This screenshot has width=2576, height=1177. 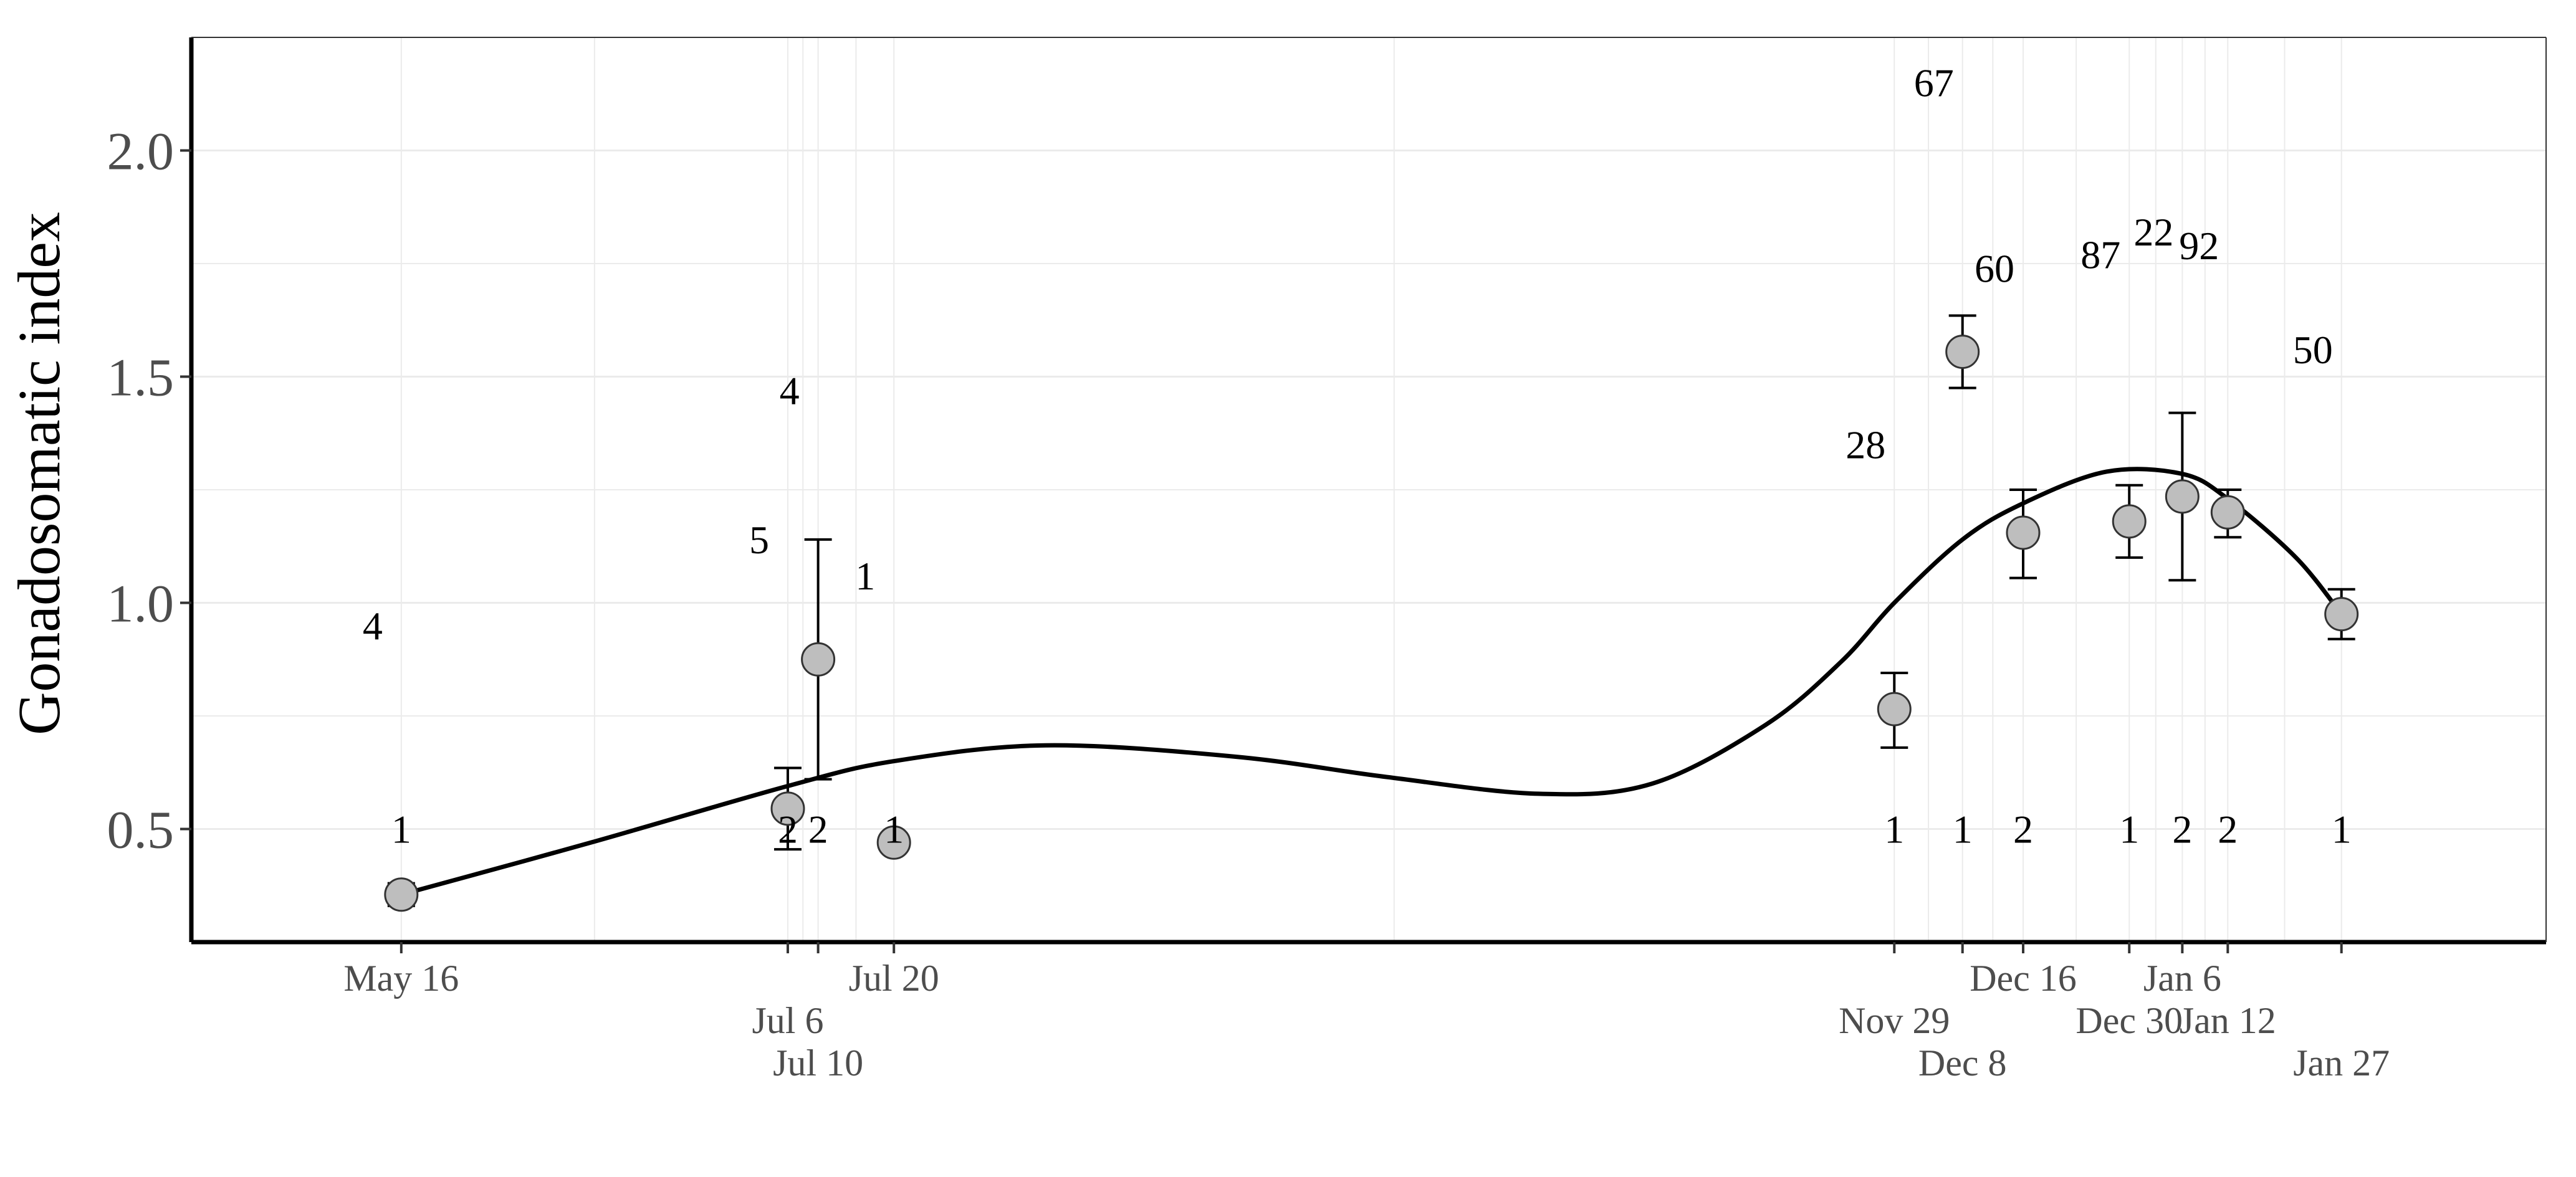 What do you see at coordinates (894, 978) in the screenshot?
I see `x-tick-label: Jul 20` at bounding box center [894, 978].